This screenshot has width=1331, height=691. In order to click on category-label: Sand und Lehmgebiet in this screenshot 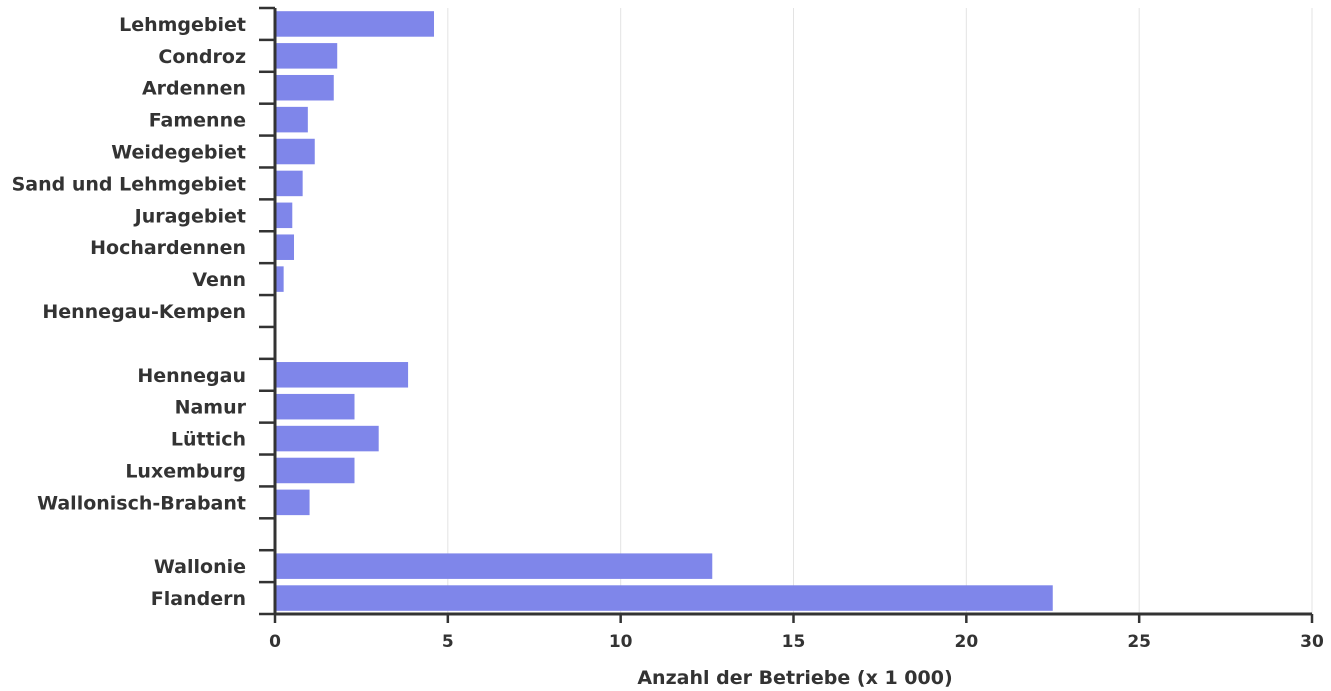, I will do `click(129, 184)`.